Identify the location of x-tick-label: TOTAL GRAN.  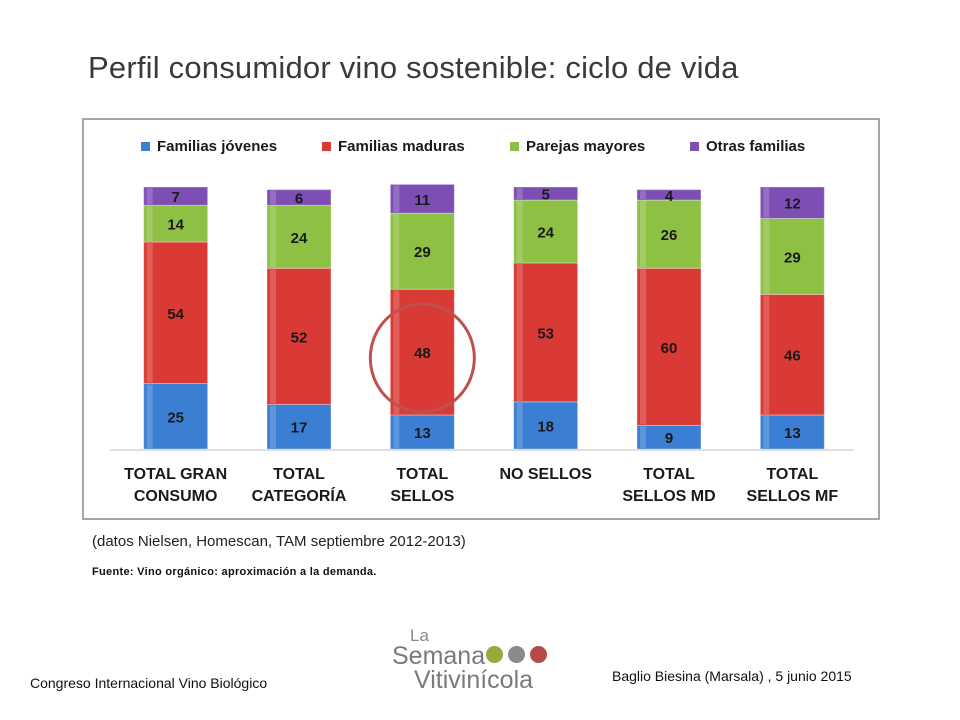
(175, 474).